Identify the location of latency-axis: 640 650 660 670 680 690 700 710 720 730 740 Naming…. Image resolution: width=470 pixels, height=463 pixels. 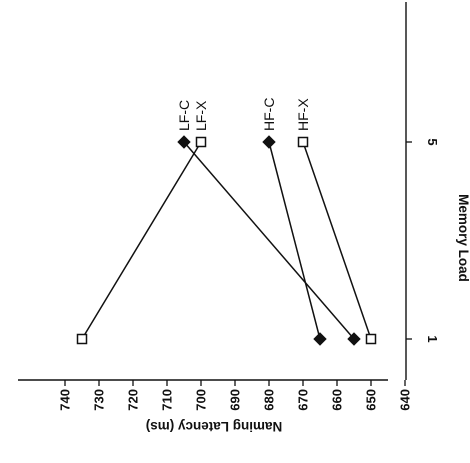
(215, 406).